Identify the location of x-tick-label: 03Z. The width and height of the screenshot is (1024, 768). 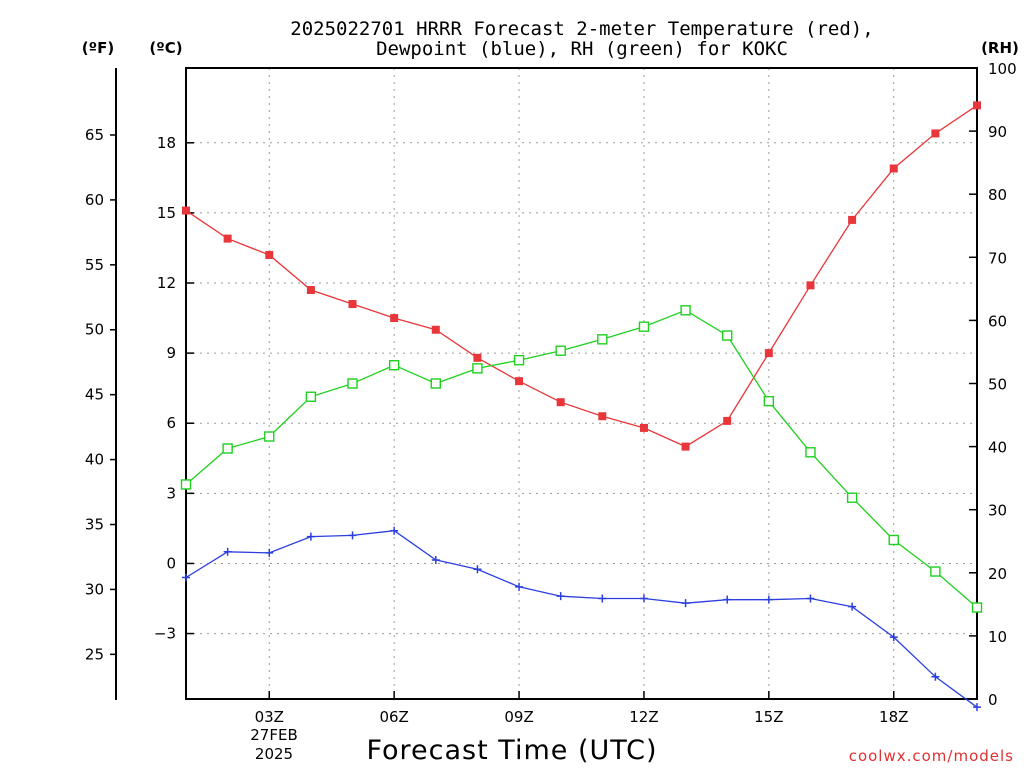
(269, 717).